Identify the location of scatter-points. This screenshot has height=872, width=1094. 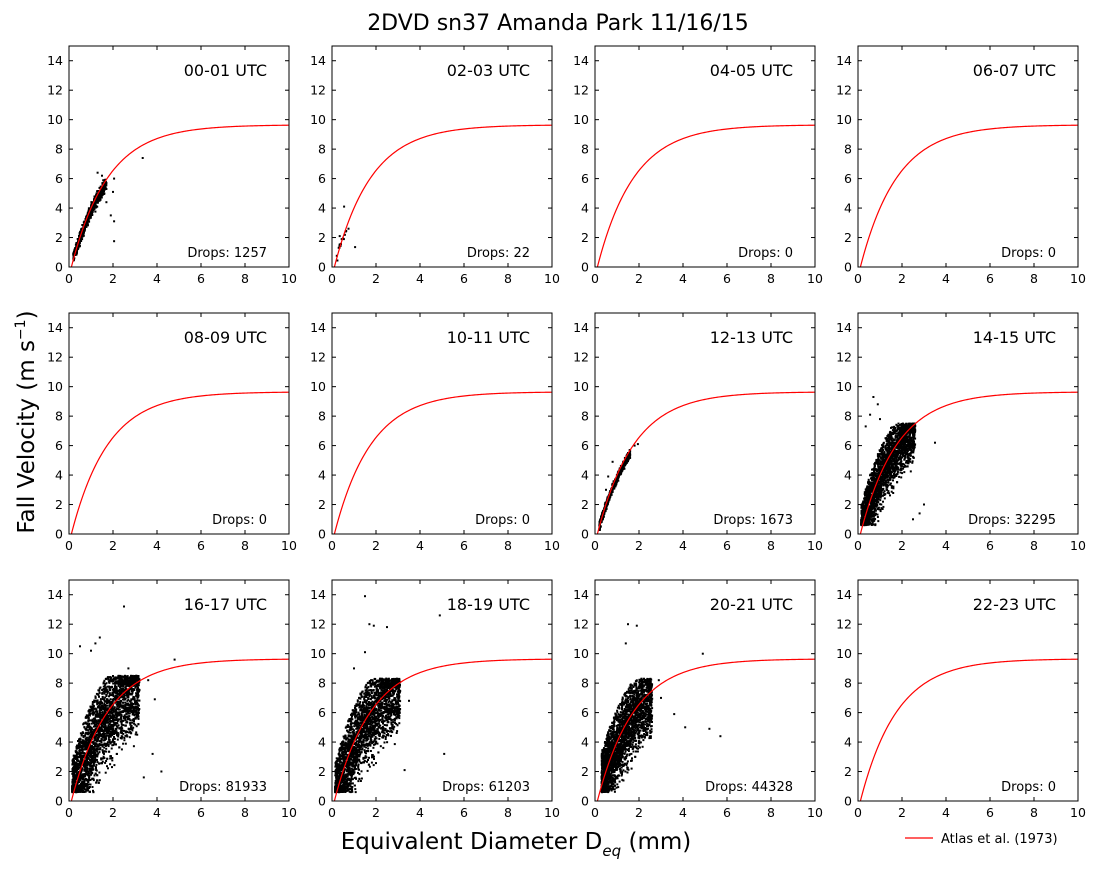
(898, 461).